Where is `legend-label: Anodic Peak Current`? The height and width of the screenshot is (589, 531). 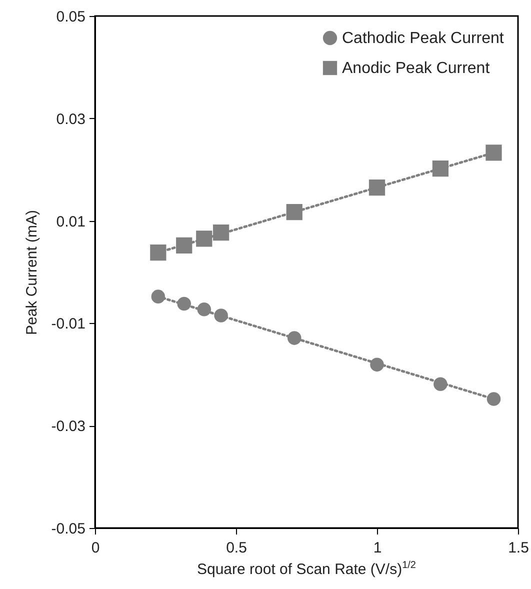
legend-label: Anodic Peak Current is located at coordinates (416, 68).